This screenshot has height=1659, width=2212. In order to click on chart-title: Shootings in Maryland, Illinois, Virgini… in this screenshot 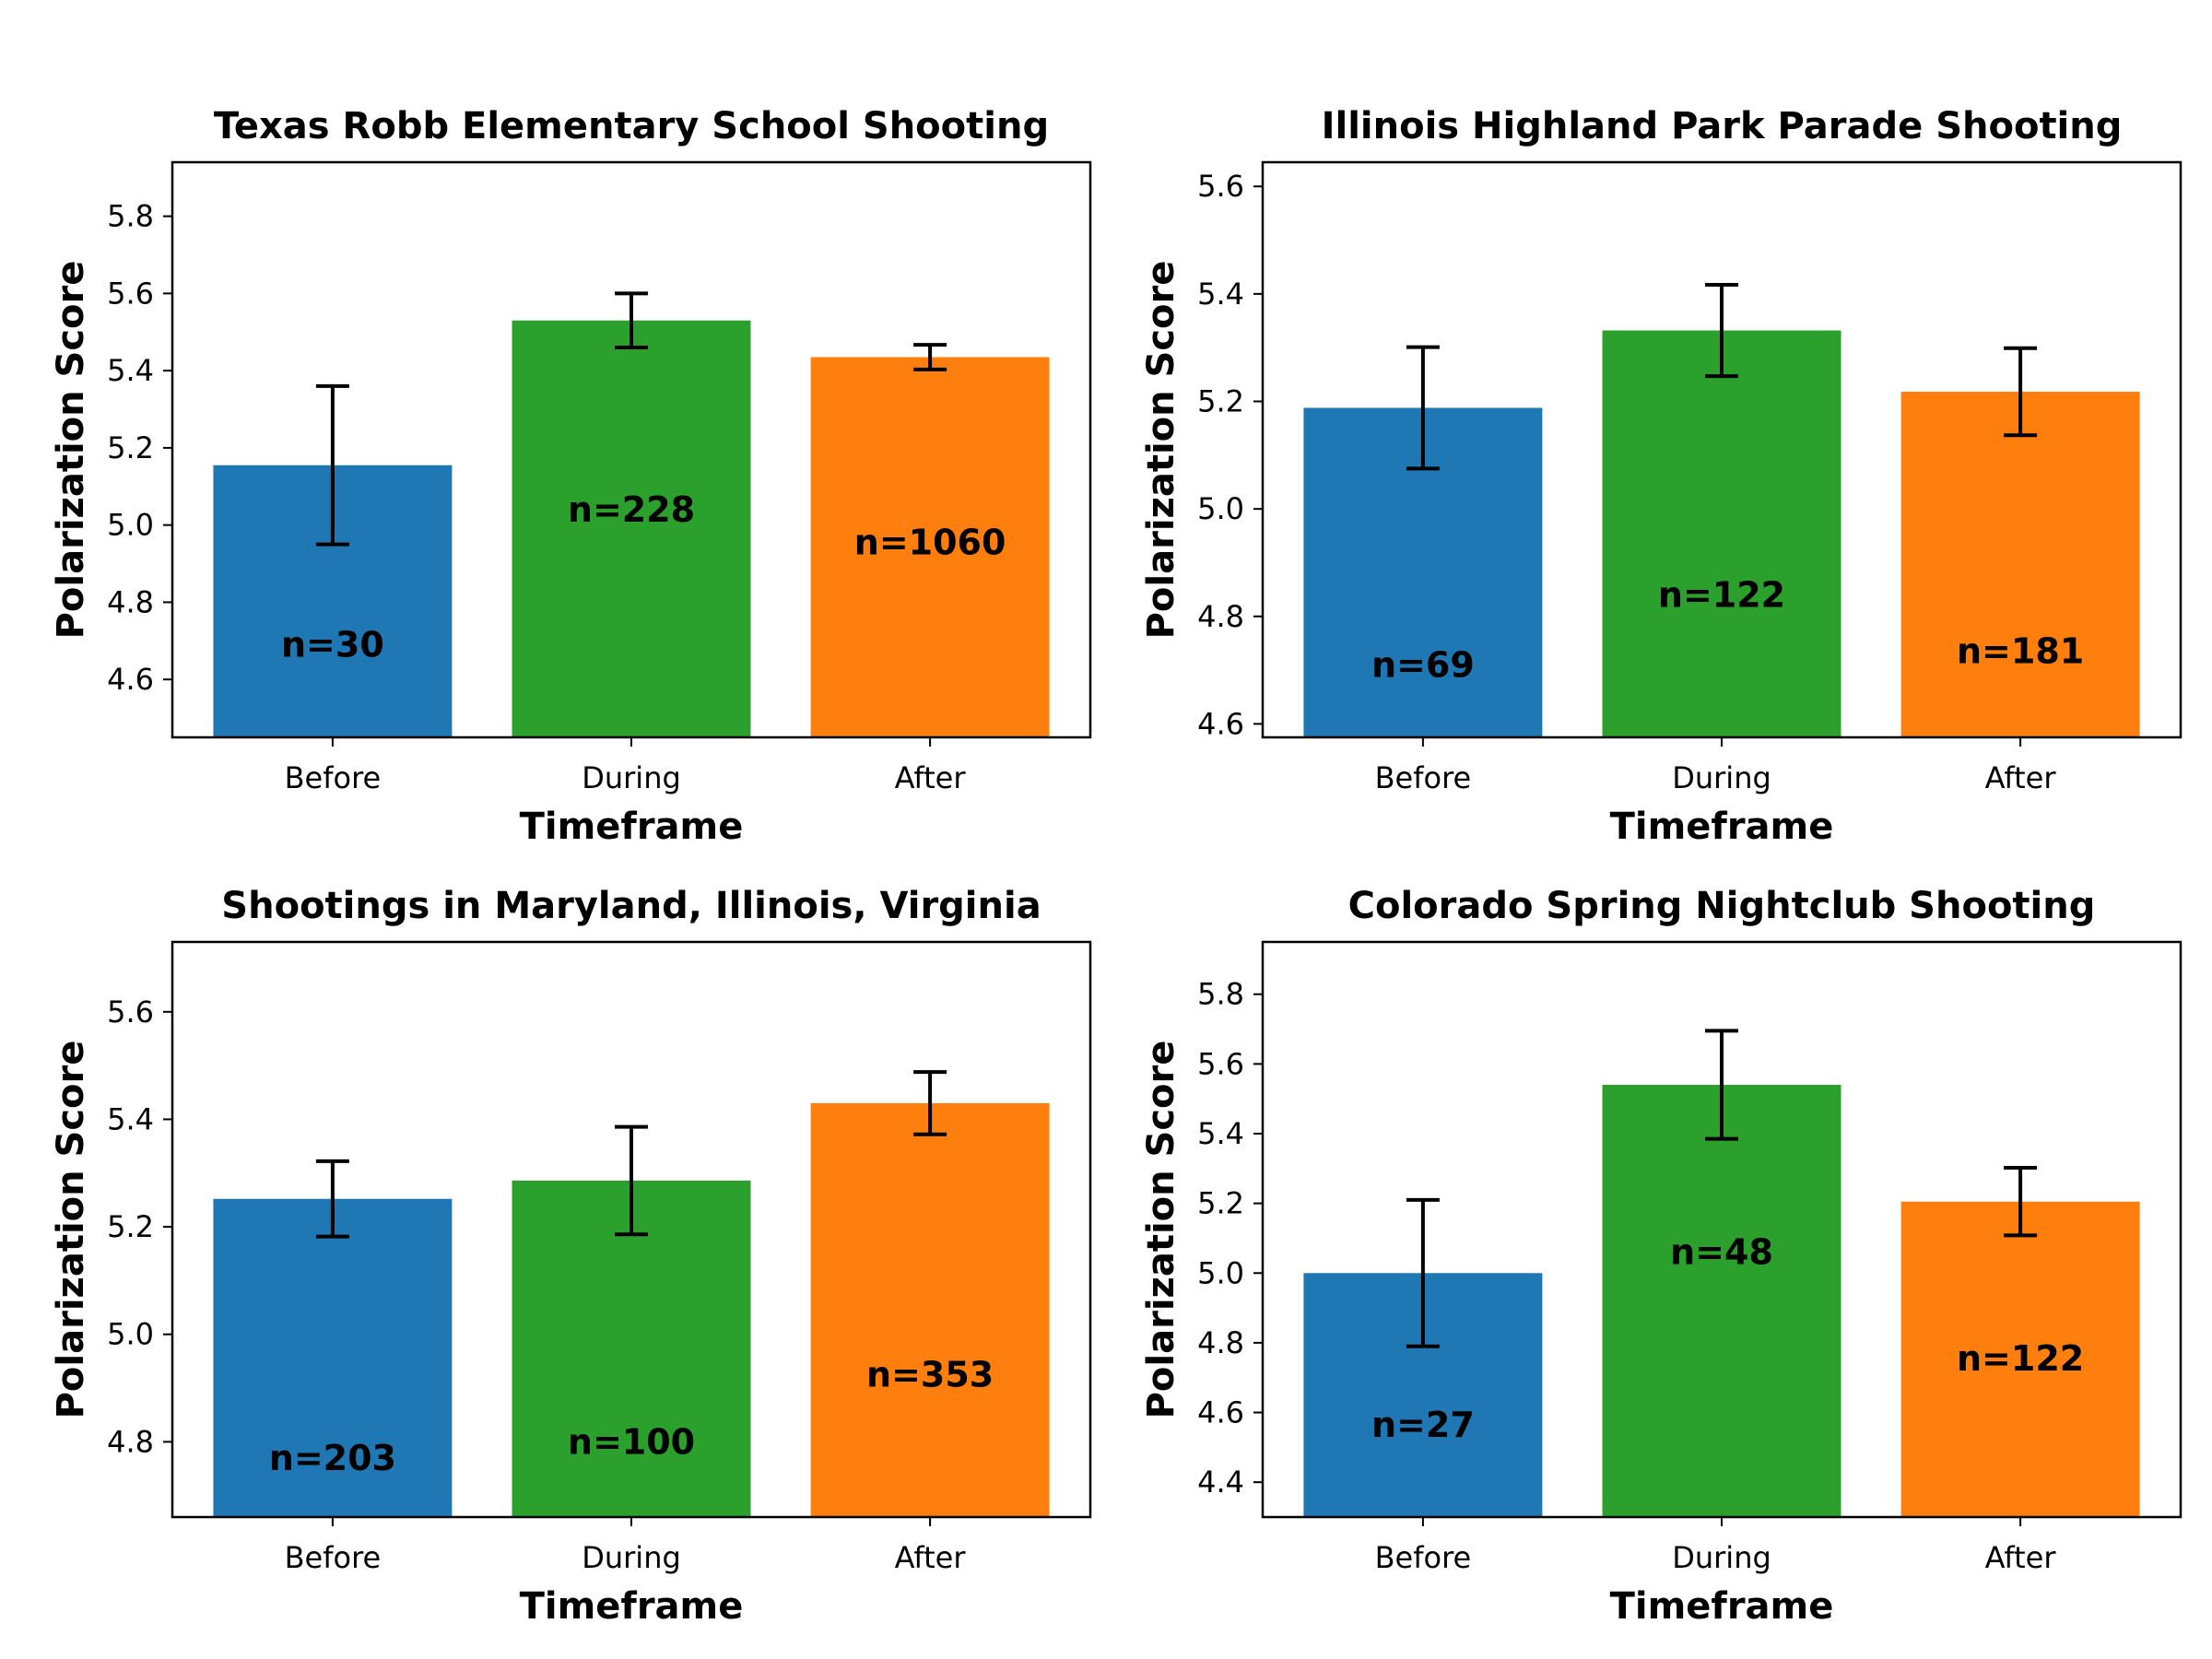, I will do `click(631, 906)`.